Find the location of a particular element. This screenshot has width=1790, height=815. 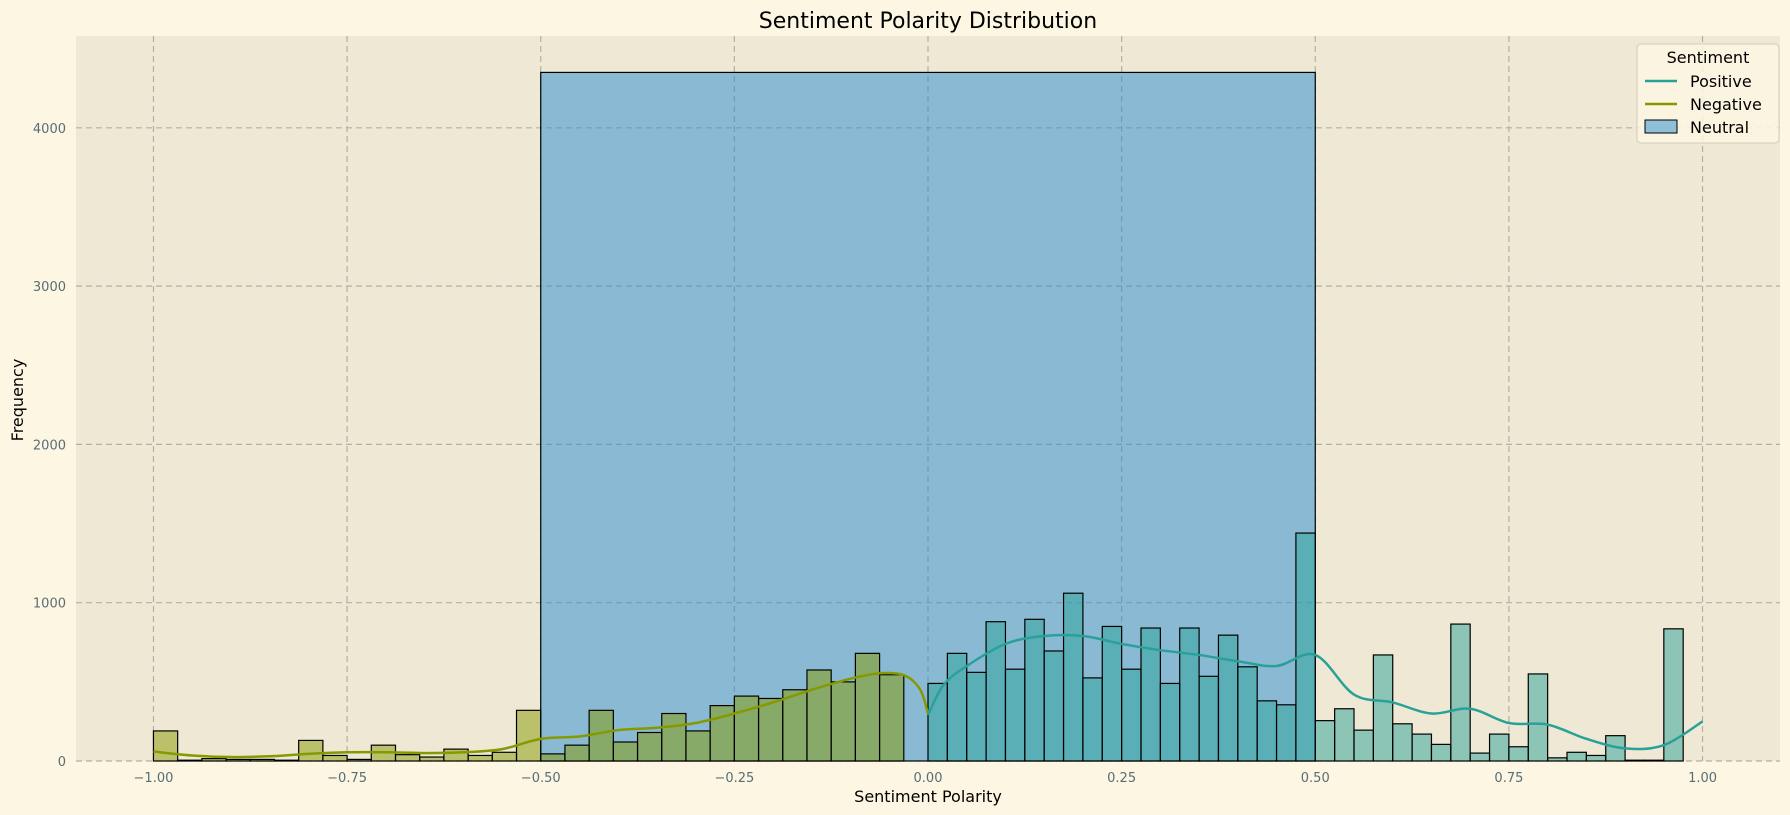

chart-title: Sentiment Polarity Distribution is located at coordinates (928, 21).